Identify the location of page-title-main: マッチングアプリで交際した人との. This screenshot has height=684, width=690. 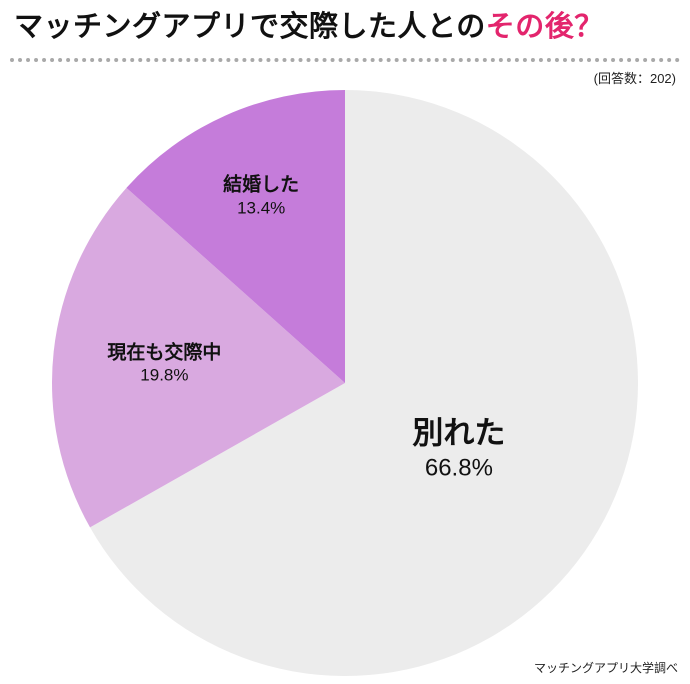
(250, 27).